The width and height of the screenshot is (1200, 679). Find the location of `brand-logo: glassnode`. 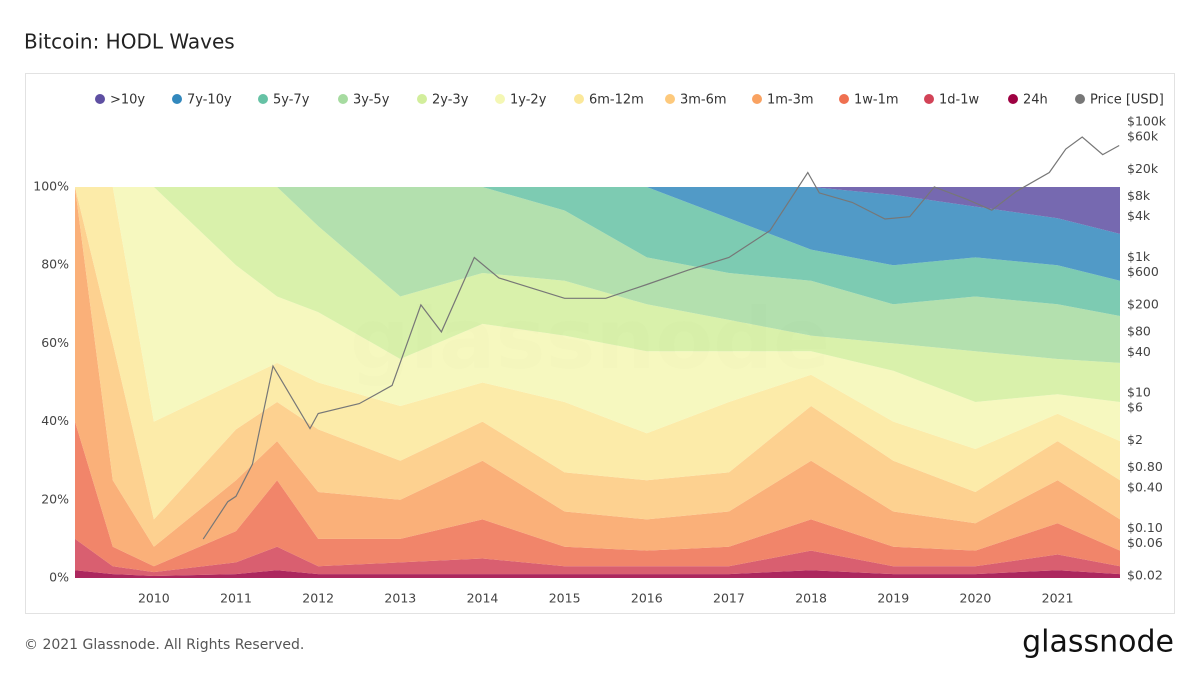

brand-logo: glassnode is located at coordinates (1098, 642).